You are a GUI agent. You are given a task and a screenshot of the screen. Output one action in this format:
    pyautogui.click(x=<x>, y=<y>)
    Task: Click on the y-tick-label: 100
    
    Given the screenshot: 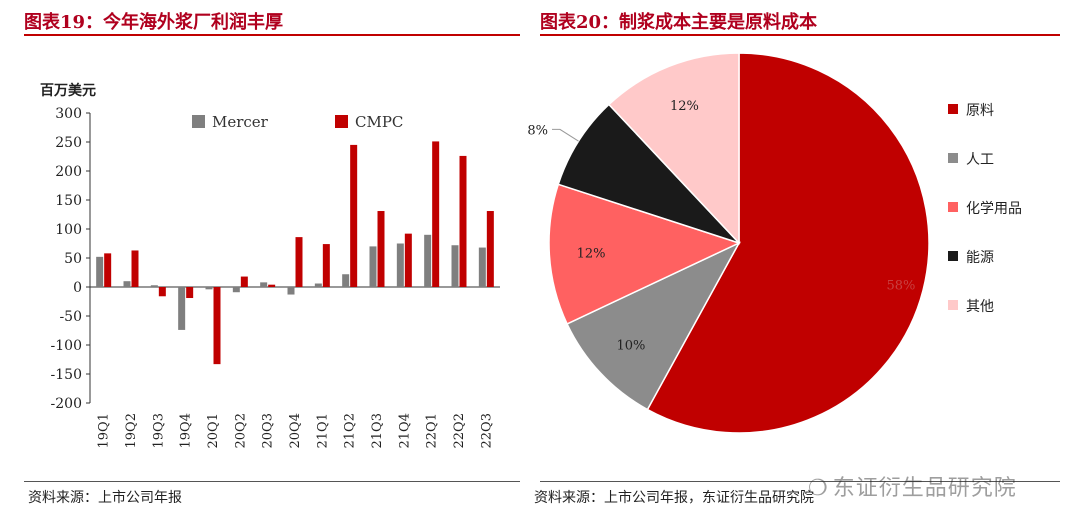 What is the action you would take?
    pyautogui.click(x=68, y=230)
    